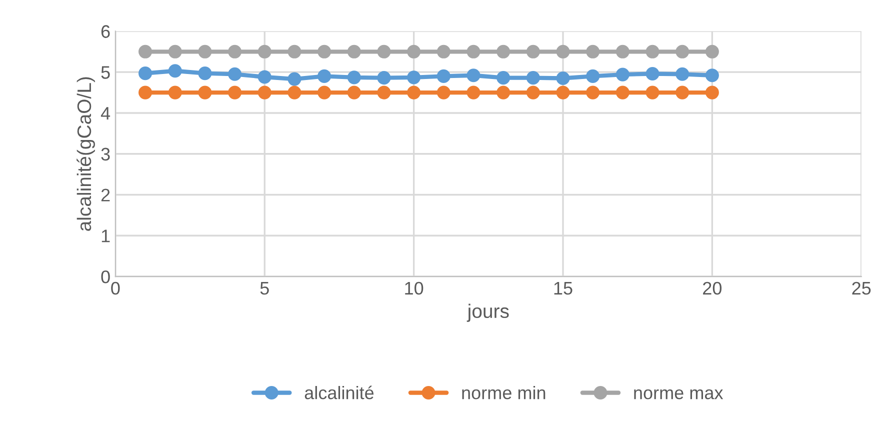  Describe the element at coordinates (264, 288) in the screenshot. I see `x-tick-label: 5` at that location.